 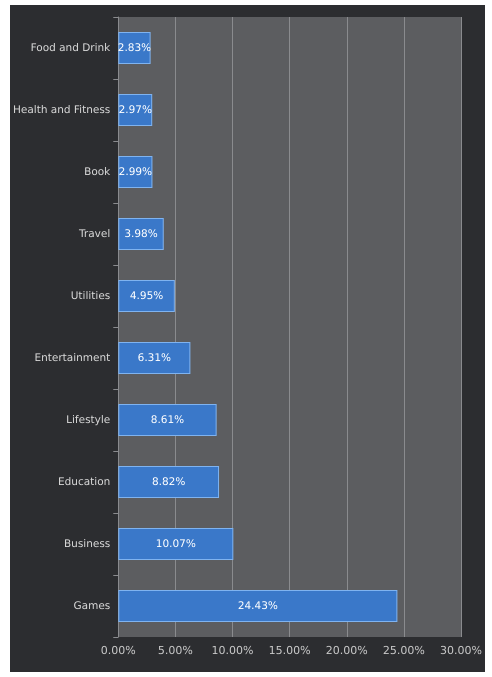 I want to click on y-tick-label: Lifestyle, so click(x=88, y=420).